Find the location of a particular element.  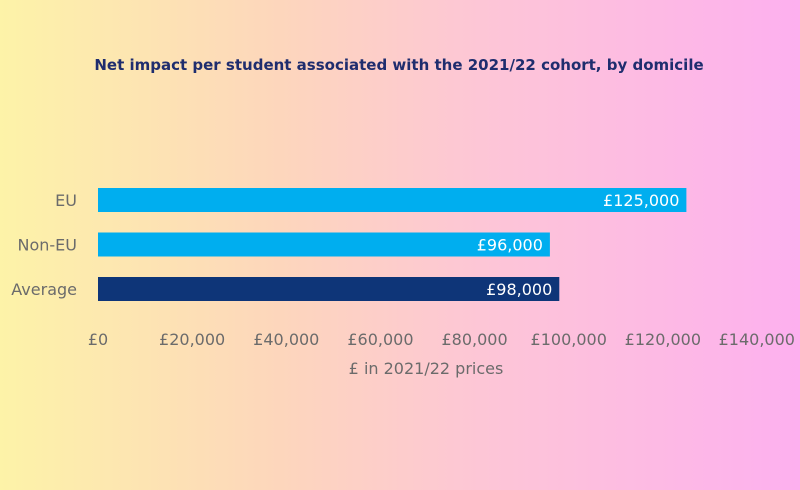

x-tick-label: £20,000 is located at coordinates (192, 339).